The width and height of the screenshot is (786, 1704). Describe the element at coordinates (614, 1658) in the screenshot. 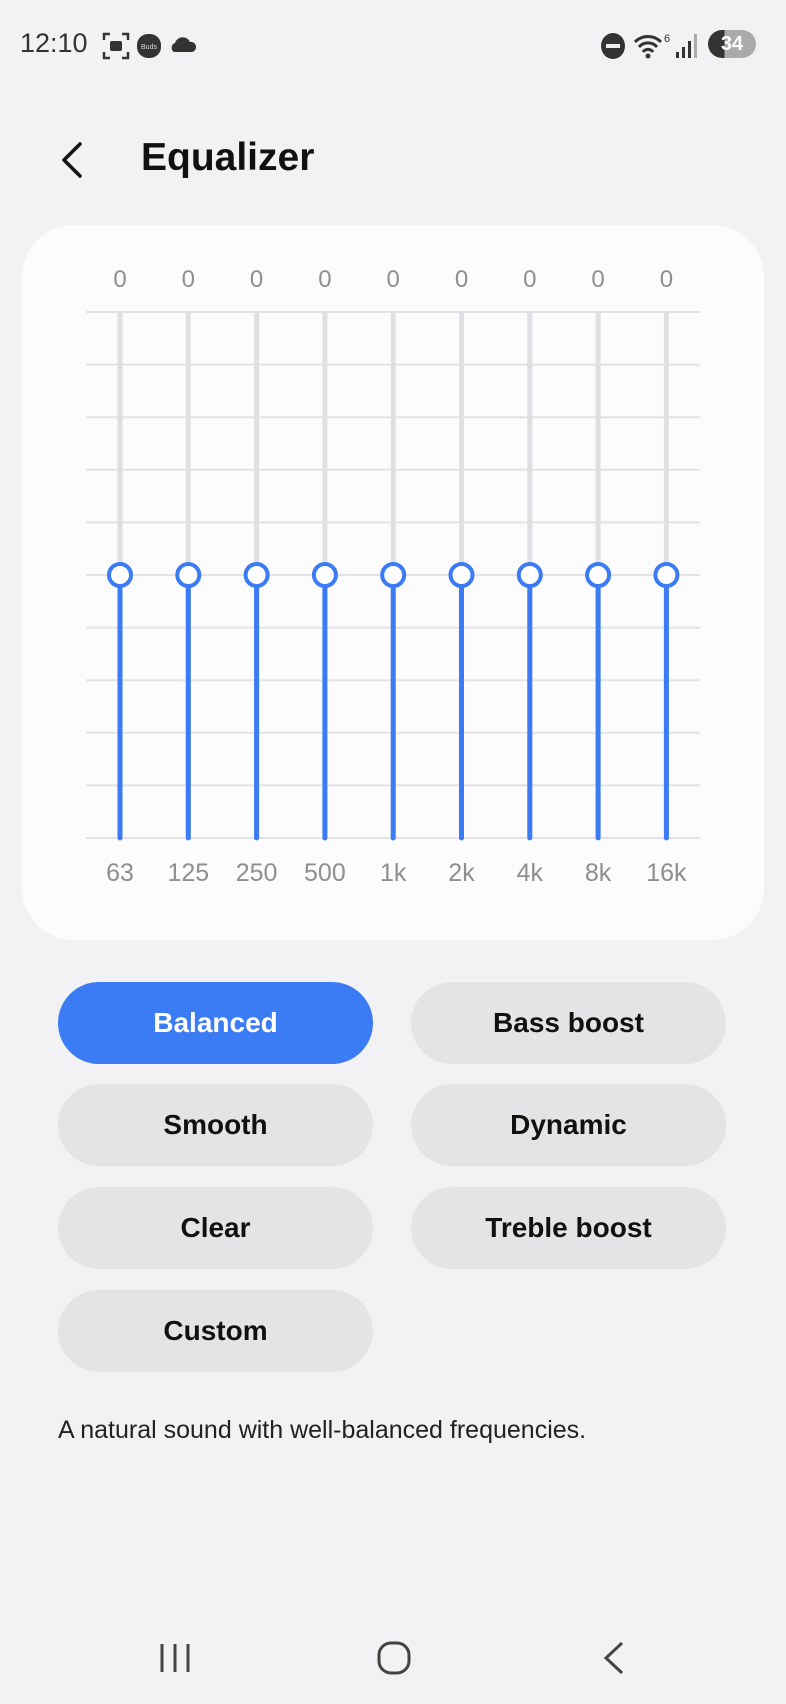

I see `back-icon` at that location.